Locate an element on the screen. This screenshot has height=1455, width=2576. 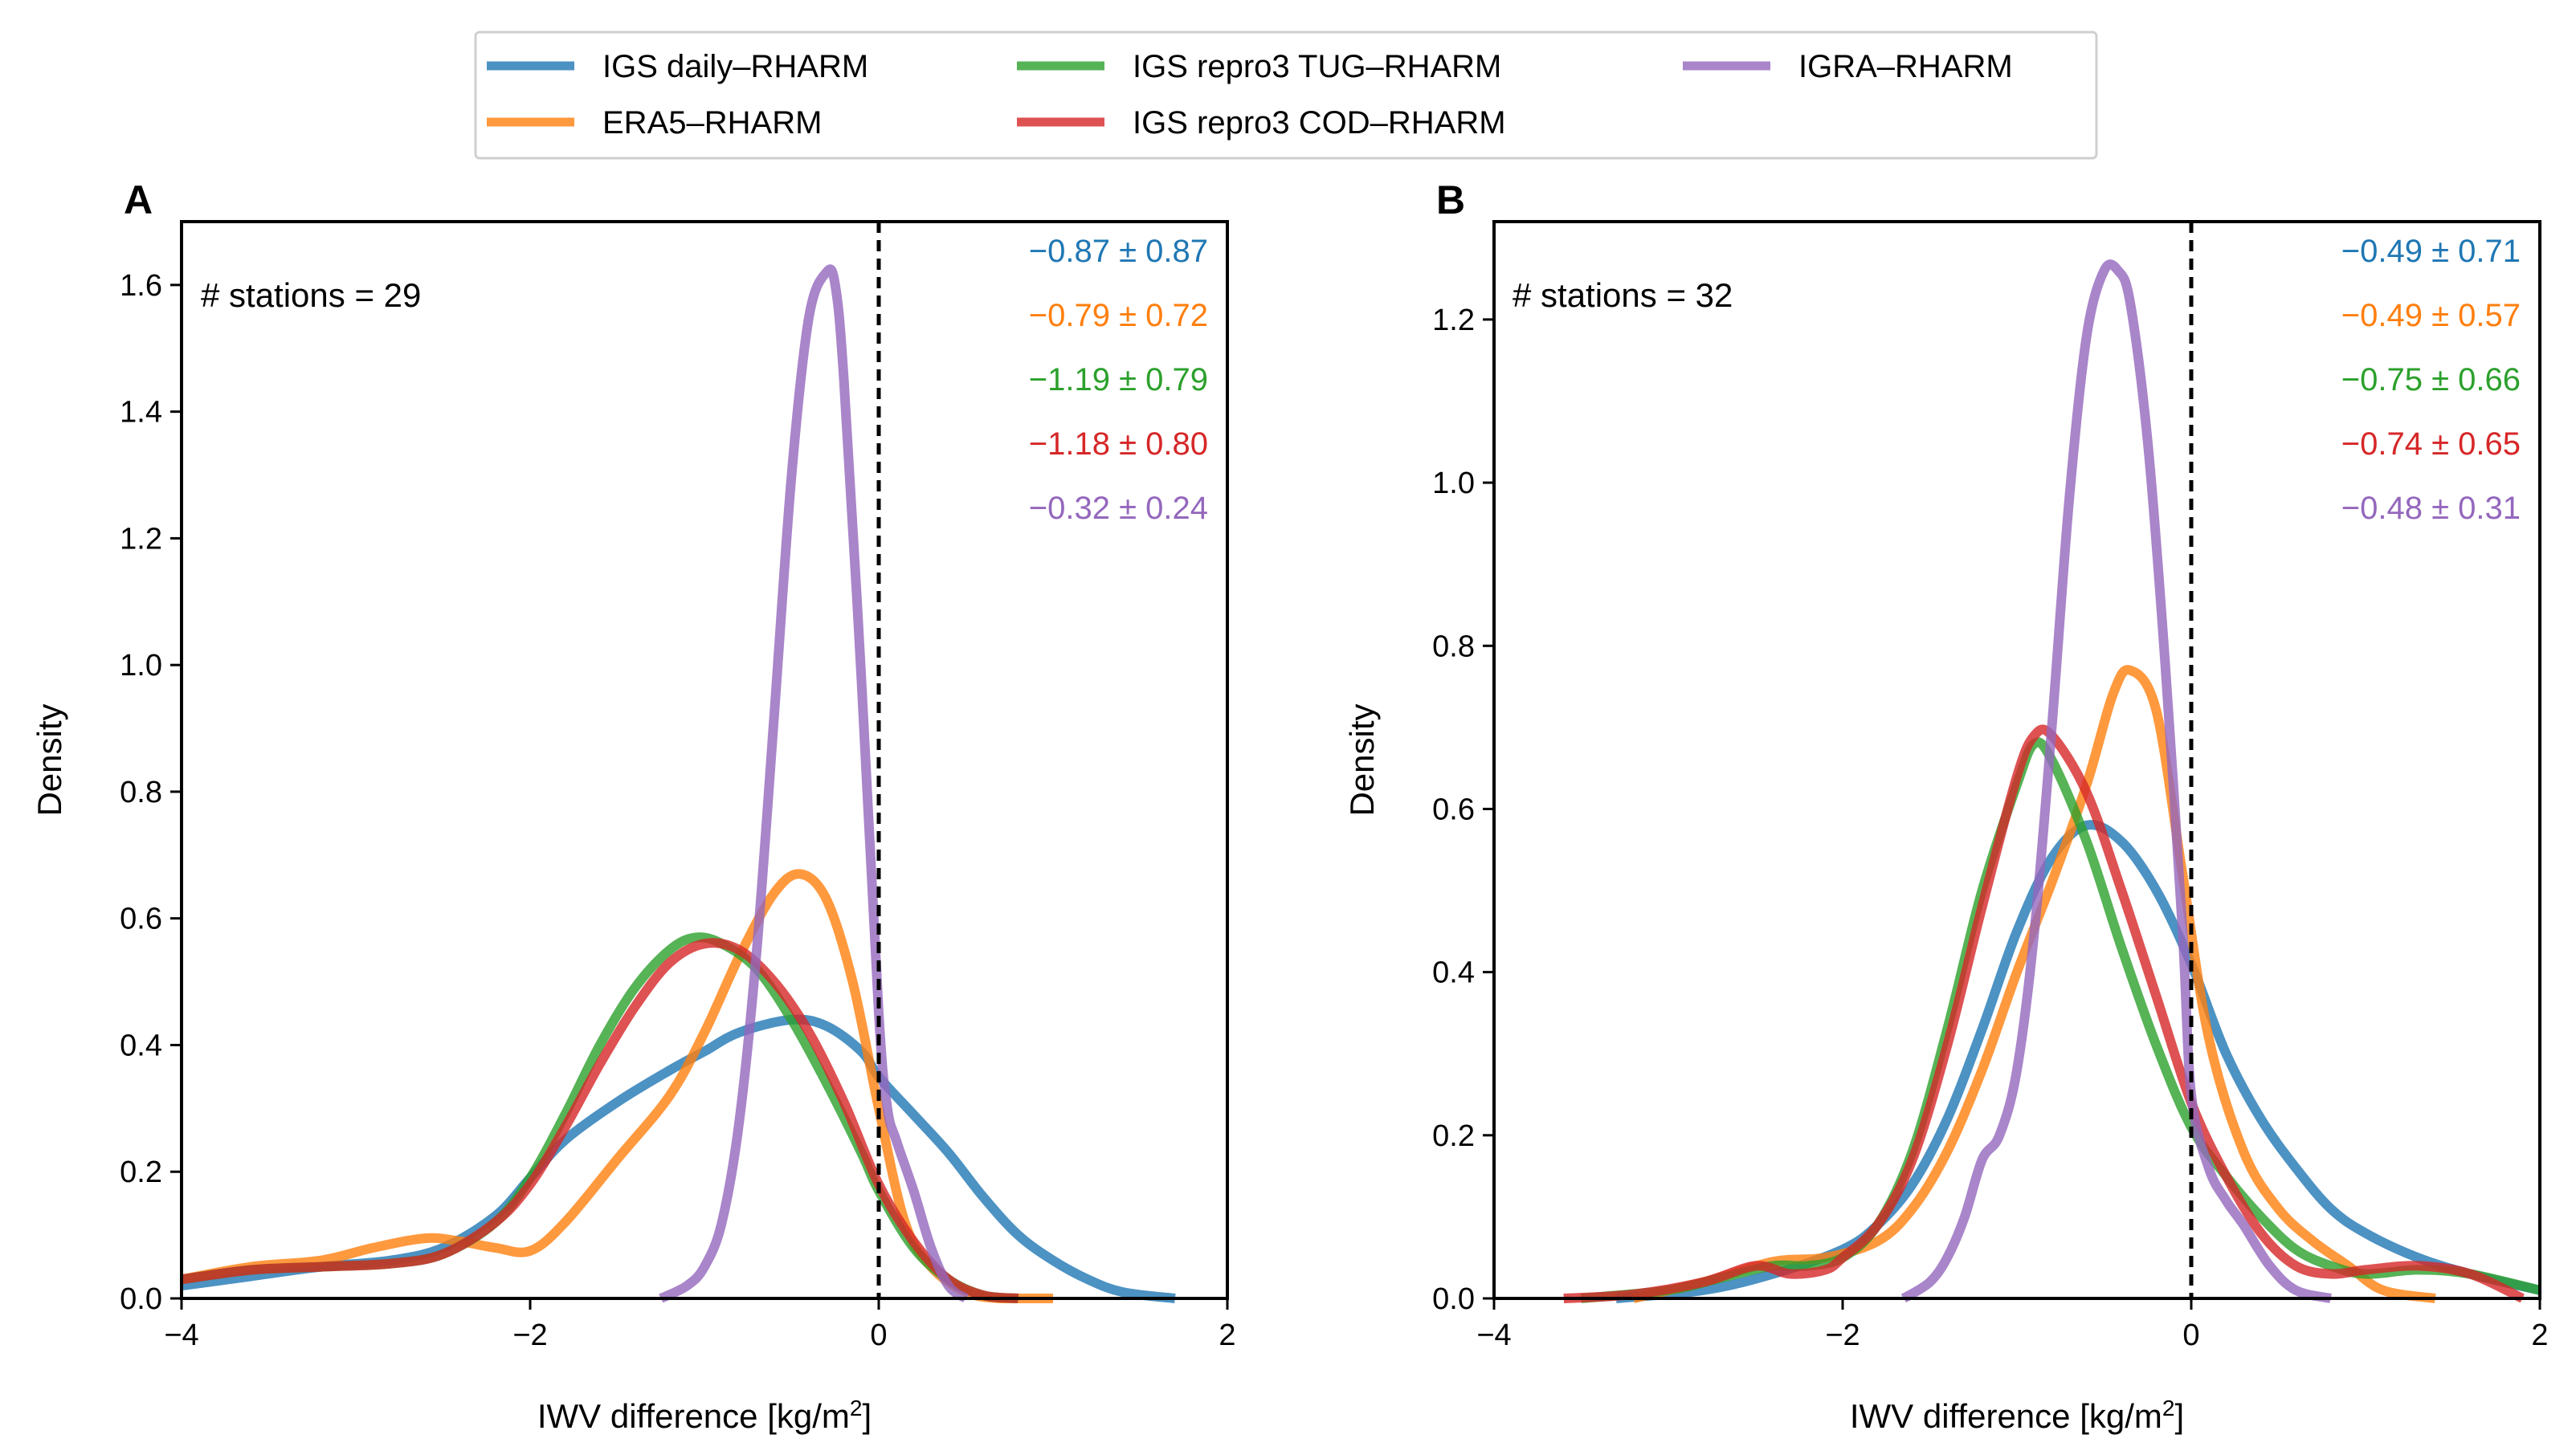
stat-label: −0.87 ± 0.87 is located at coordinates (1118, 252).